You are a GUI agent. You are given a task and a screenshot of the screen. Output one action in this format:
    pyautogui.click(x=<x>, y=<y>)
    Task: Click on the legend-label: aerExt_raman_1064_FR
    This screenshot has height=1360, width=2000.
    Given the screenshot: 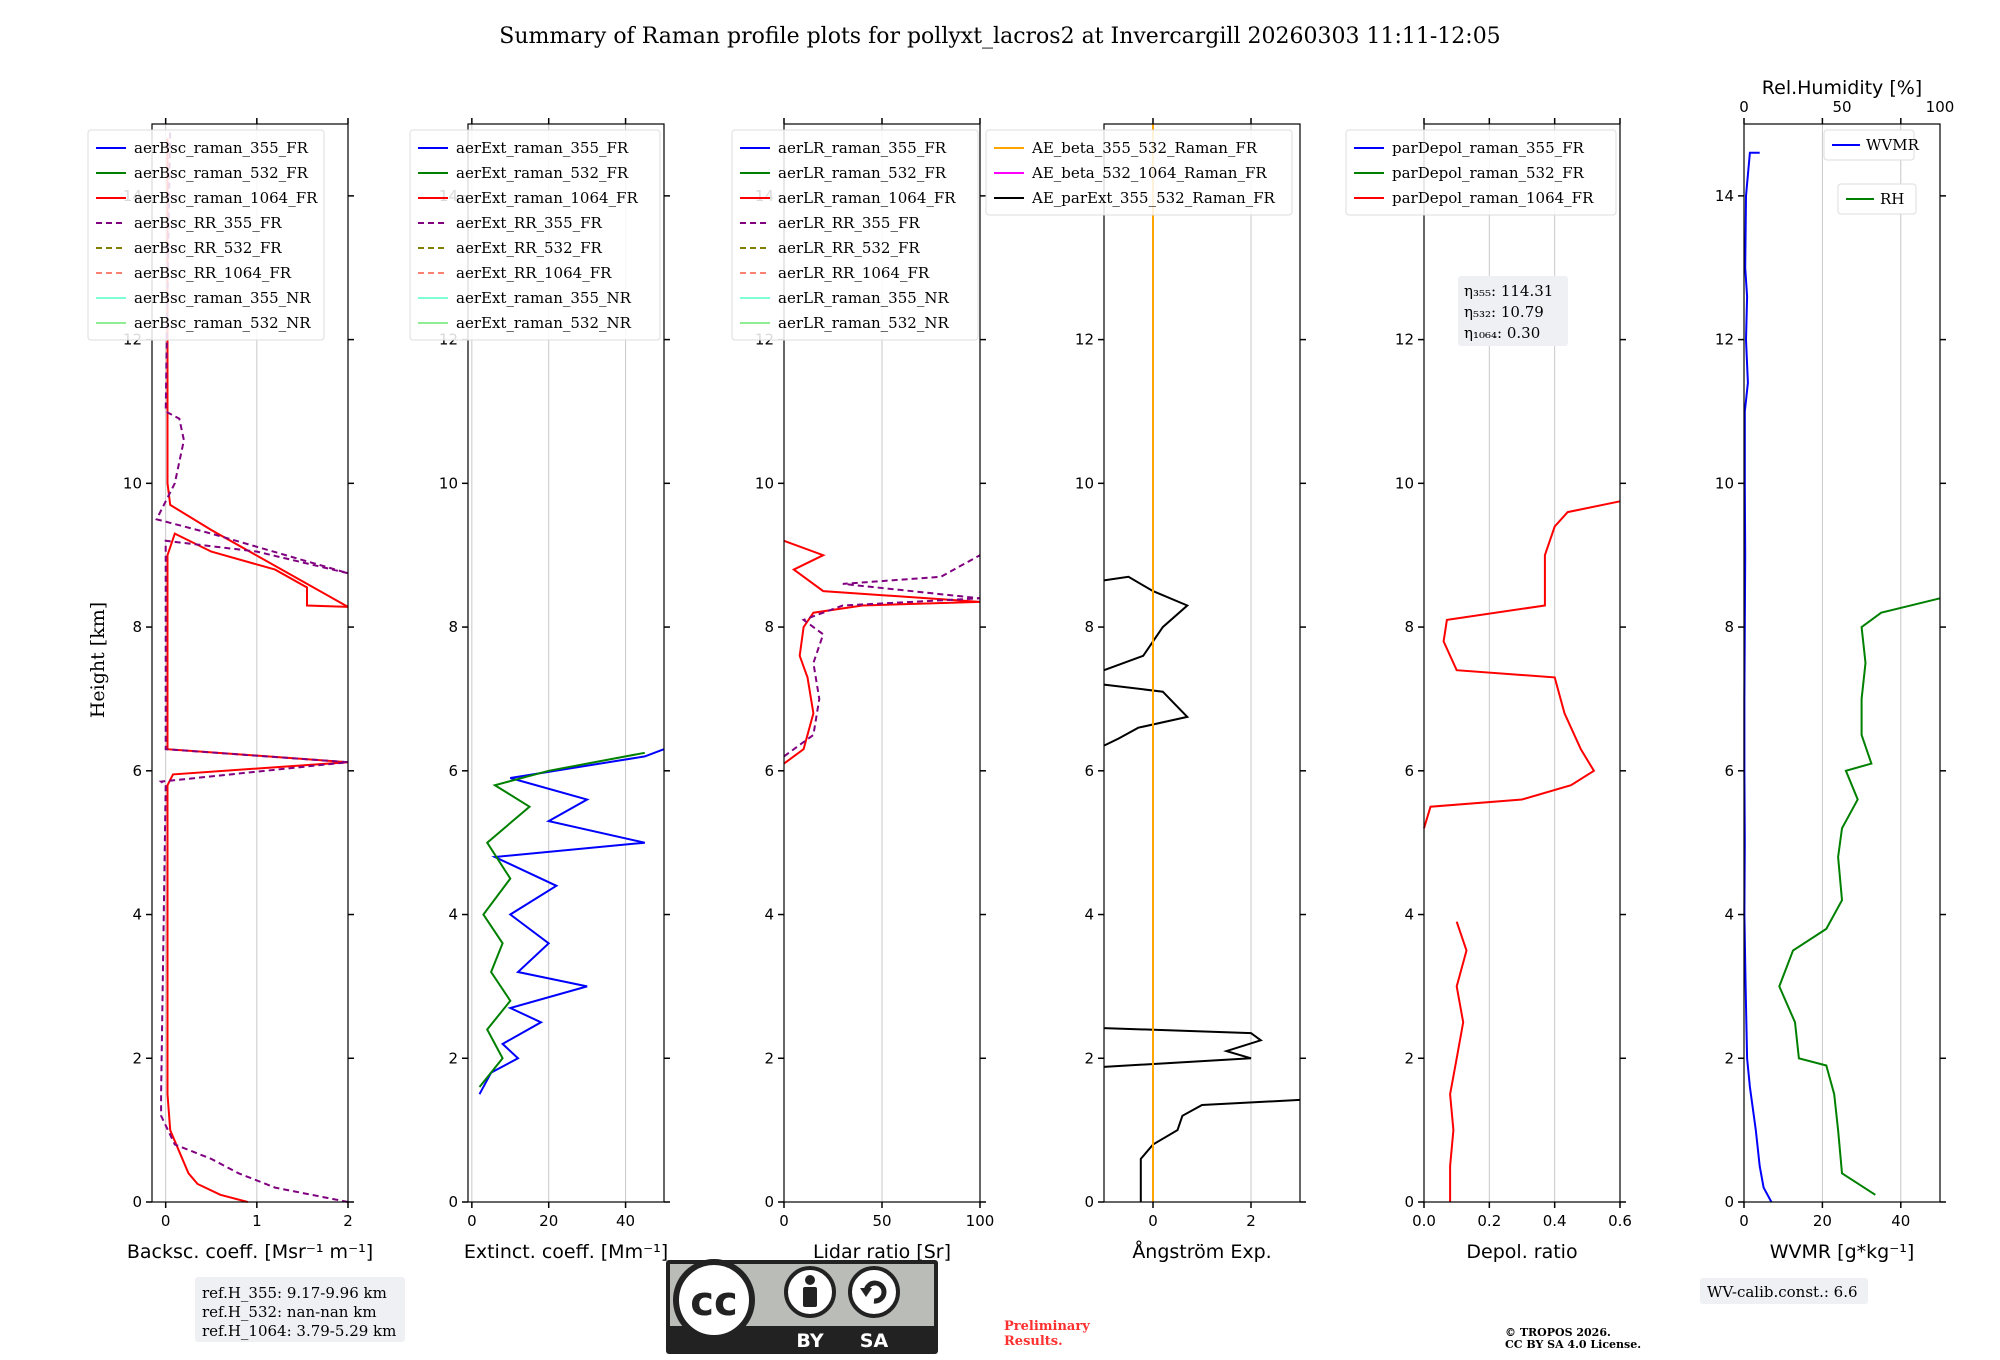 What is the action you would take?
    pyautogui.click(x=547, y=198)
    